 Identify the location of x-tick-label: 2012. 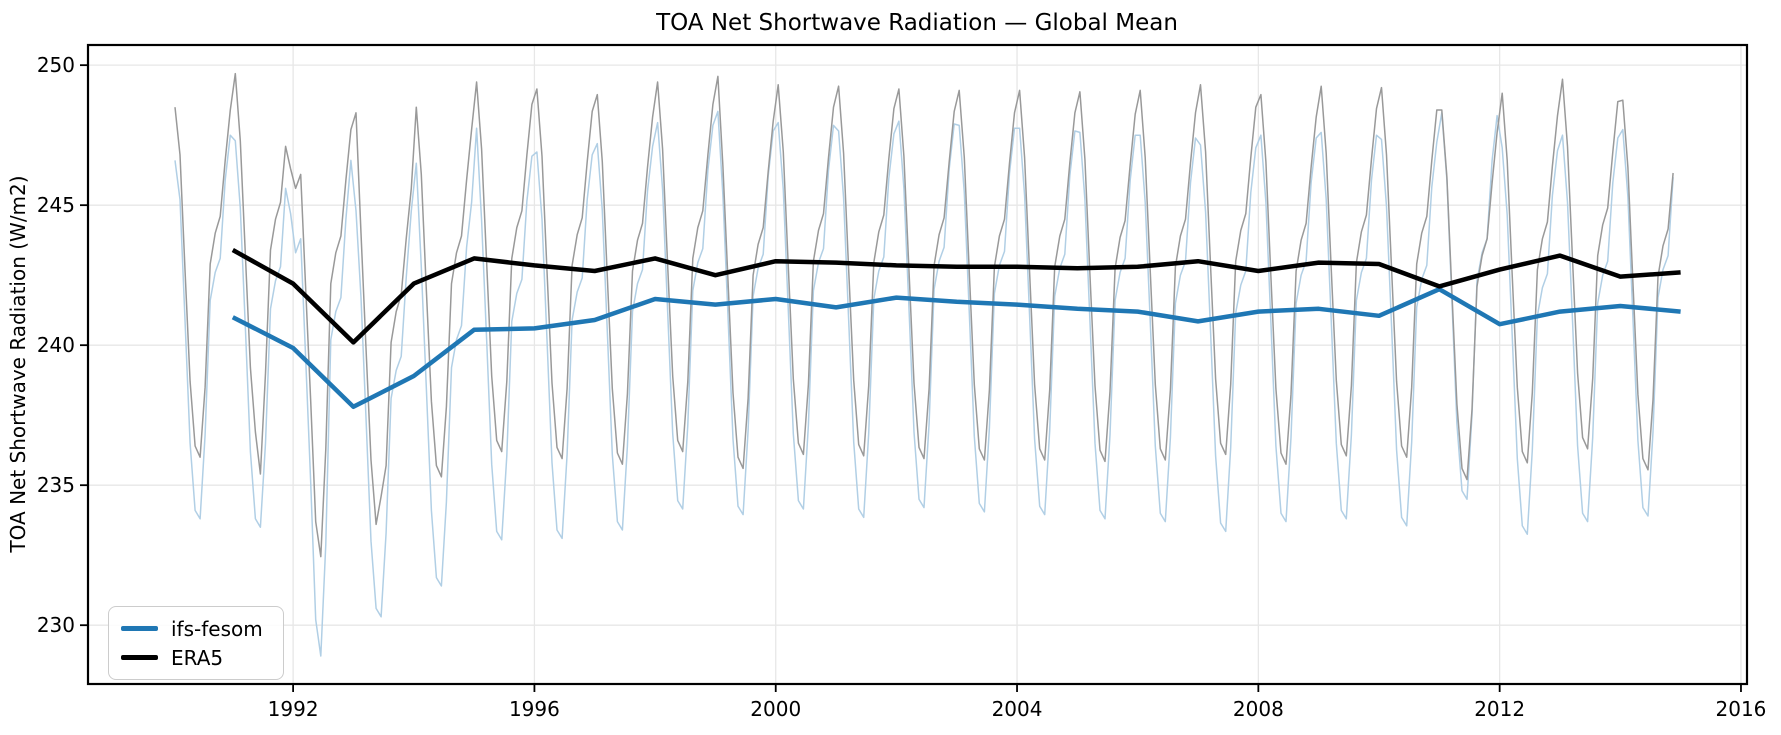
(1499, 709).